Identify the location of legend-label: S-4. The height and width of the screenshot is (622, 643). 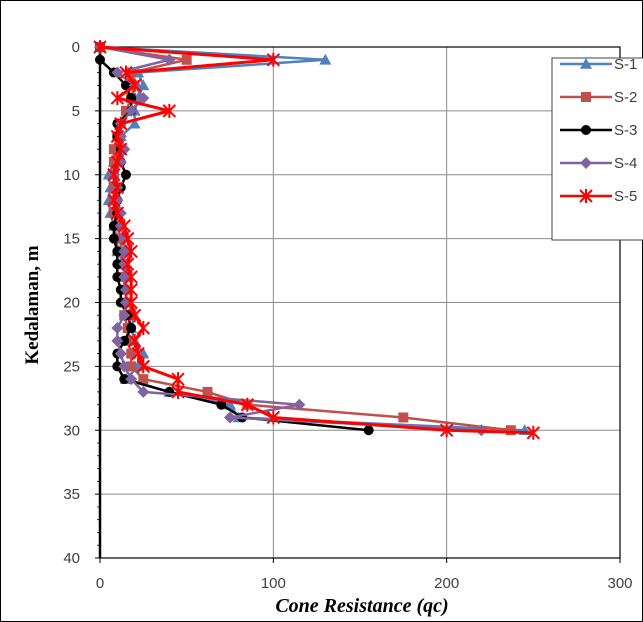
(625, 163).